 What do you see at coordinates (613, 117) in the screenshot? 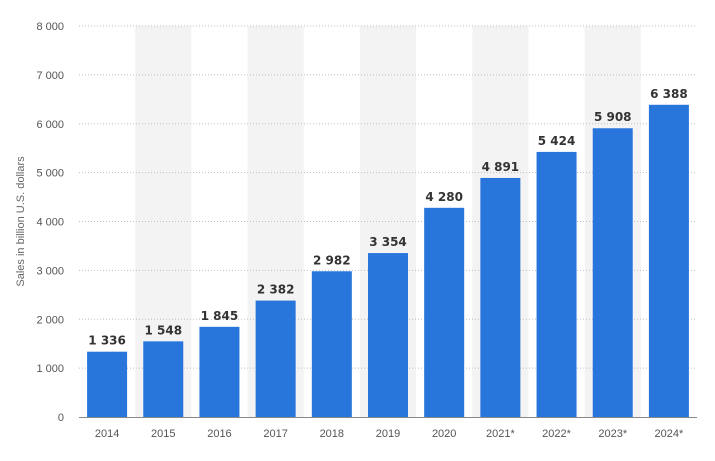
I see `data-label: 5 908` at bounding box center [613, 117].